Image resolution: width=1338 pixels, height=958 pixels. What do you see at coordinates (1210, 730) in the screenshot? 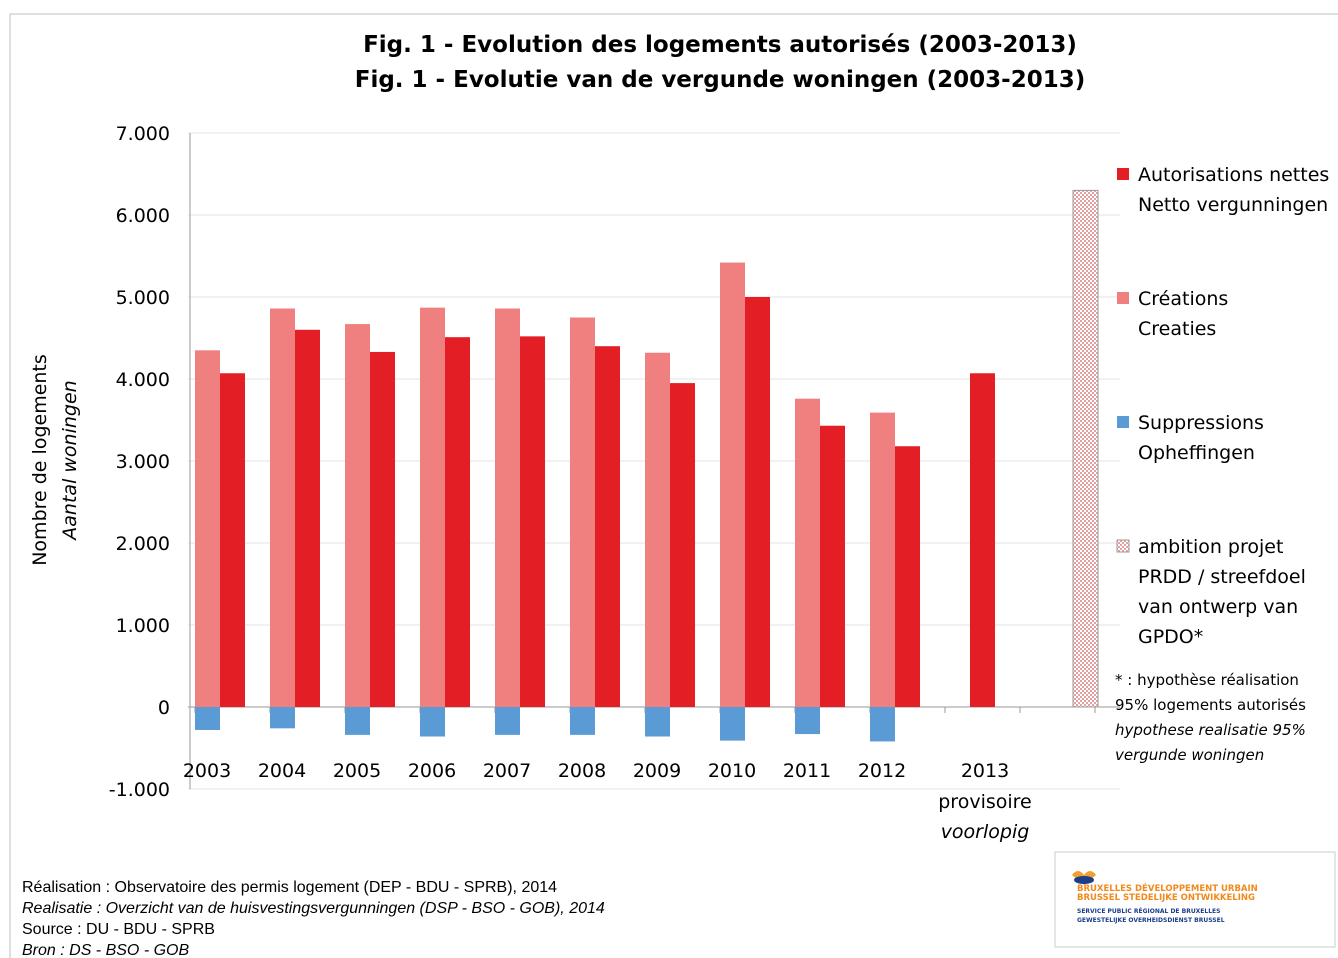
I see `footnote: hypothese realisatie 95%` at bounding box center [1210, 730].